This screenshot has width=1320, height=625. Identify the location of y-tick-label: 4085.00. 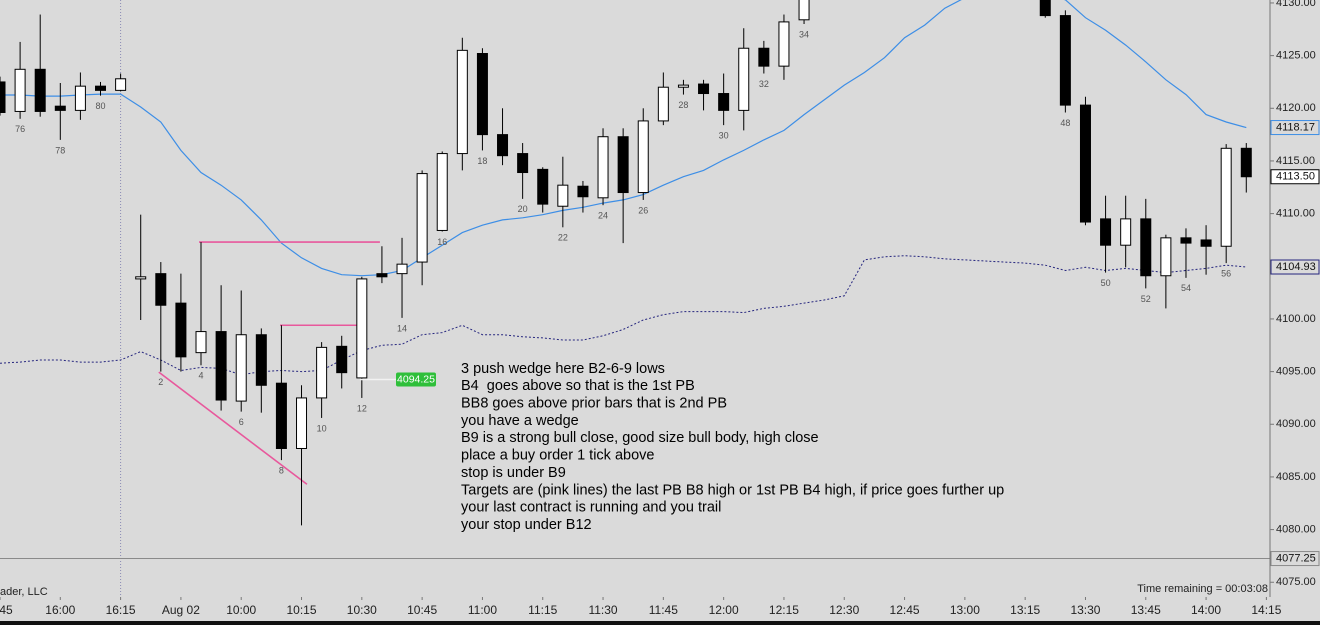
(1296, 477).